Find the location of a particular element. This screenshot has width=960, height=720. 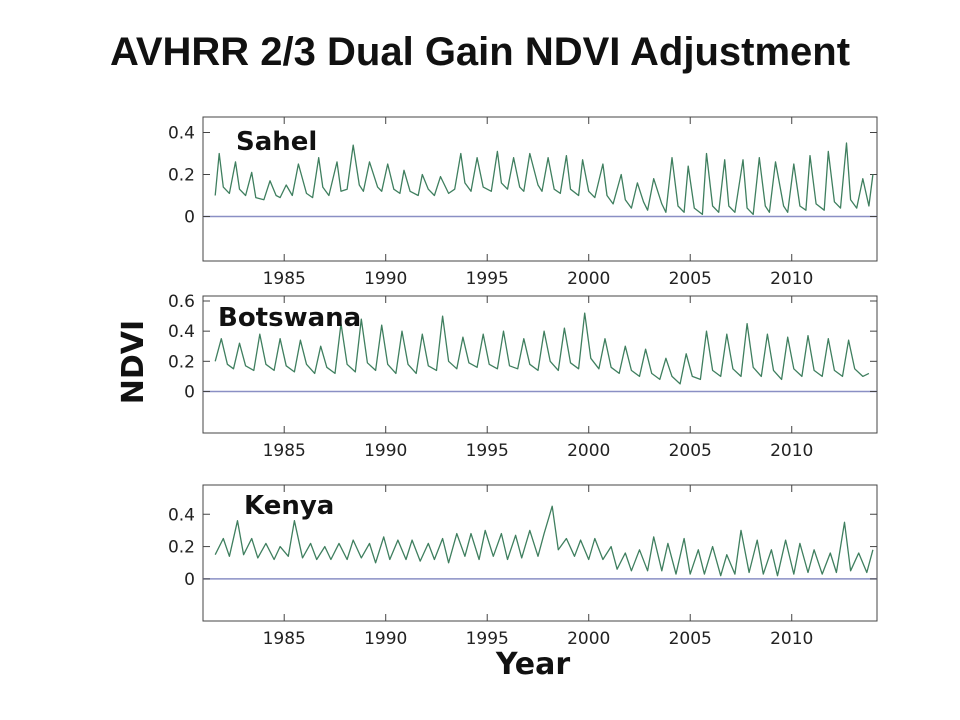

panel-2-series-line is located at coordinates (542, 348).